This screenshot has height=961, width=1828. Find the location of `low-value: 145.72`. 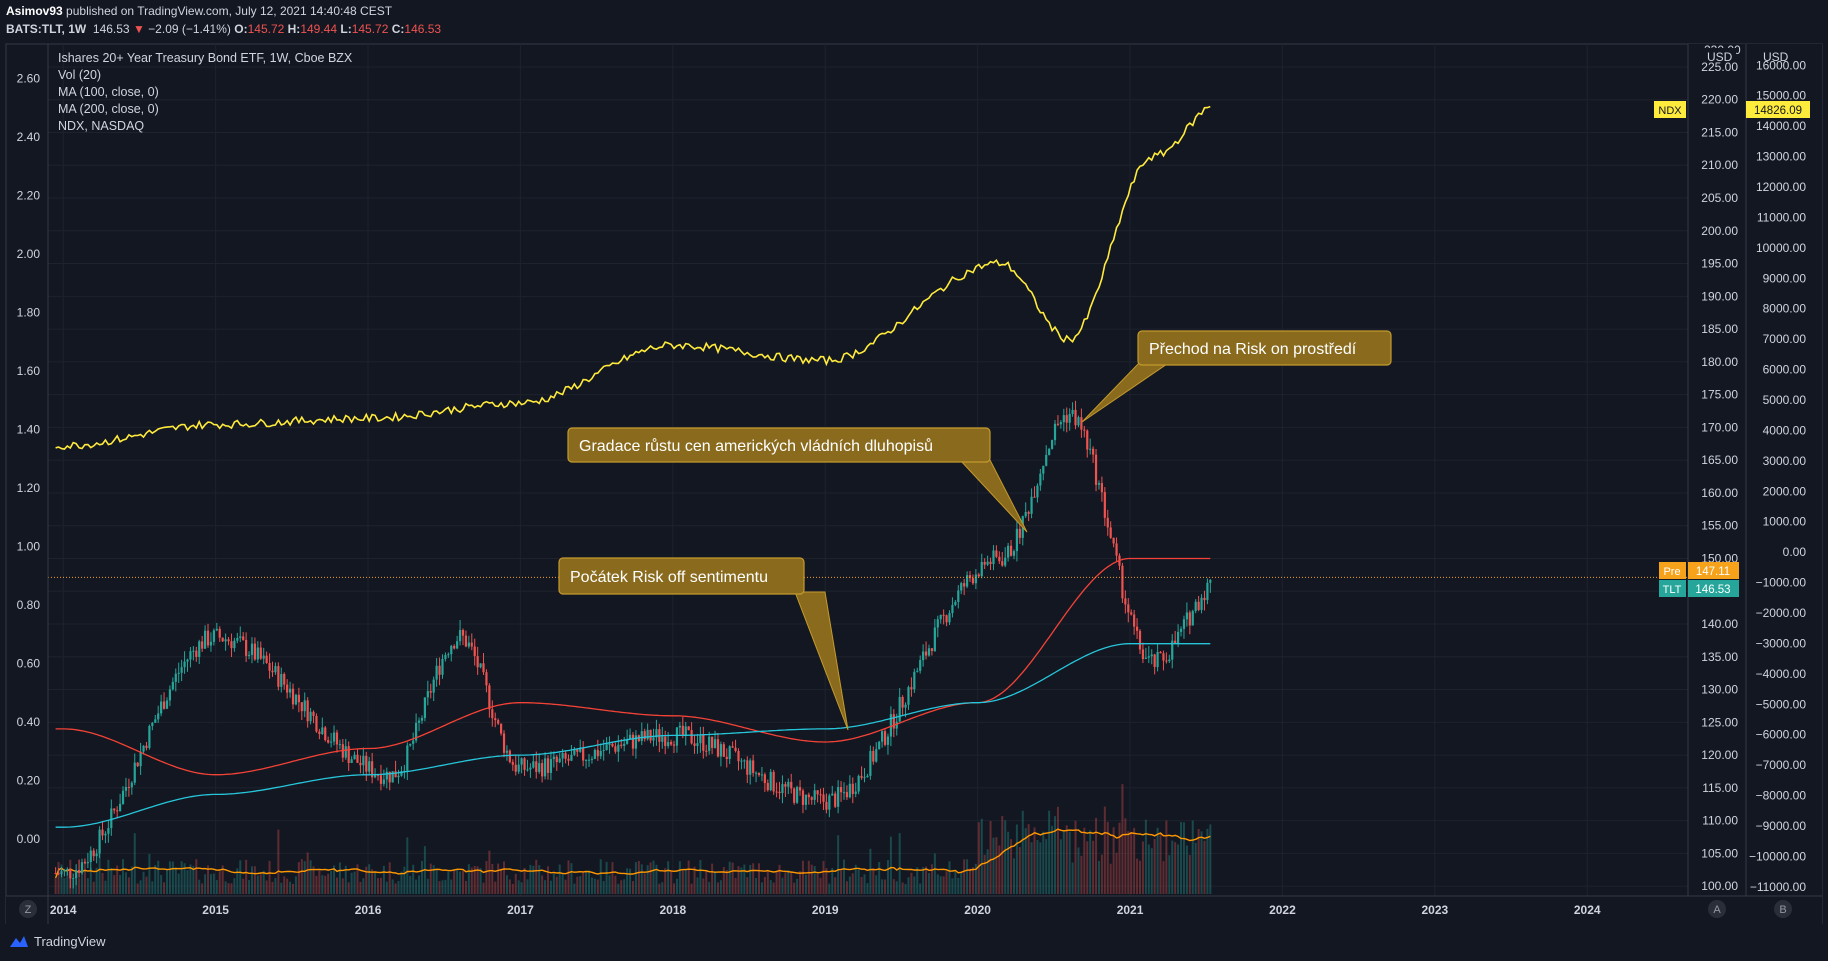

low-value: 145.72 is located at coordinates (370, 29).